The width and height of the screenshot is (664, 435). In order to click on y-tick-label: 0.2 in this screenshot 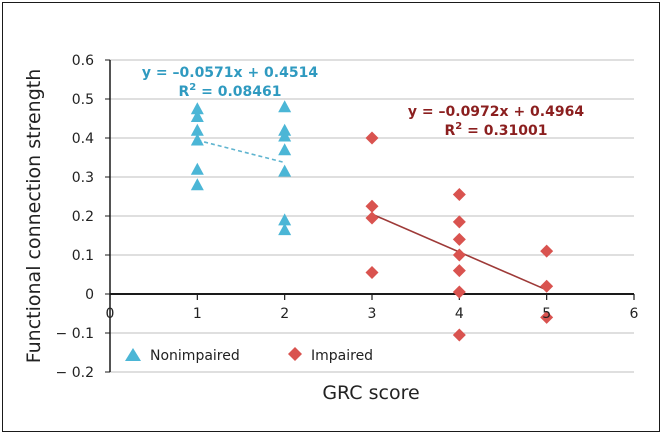, I will do `click(83, 217)`.